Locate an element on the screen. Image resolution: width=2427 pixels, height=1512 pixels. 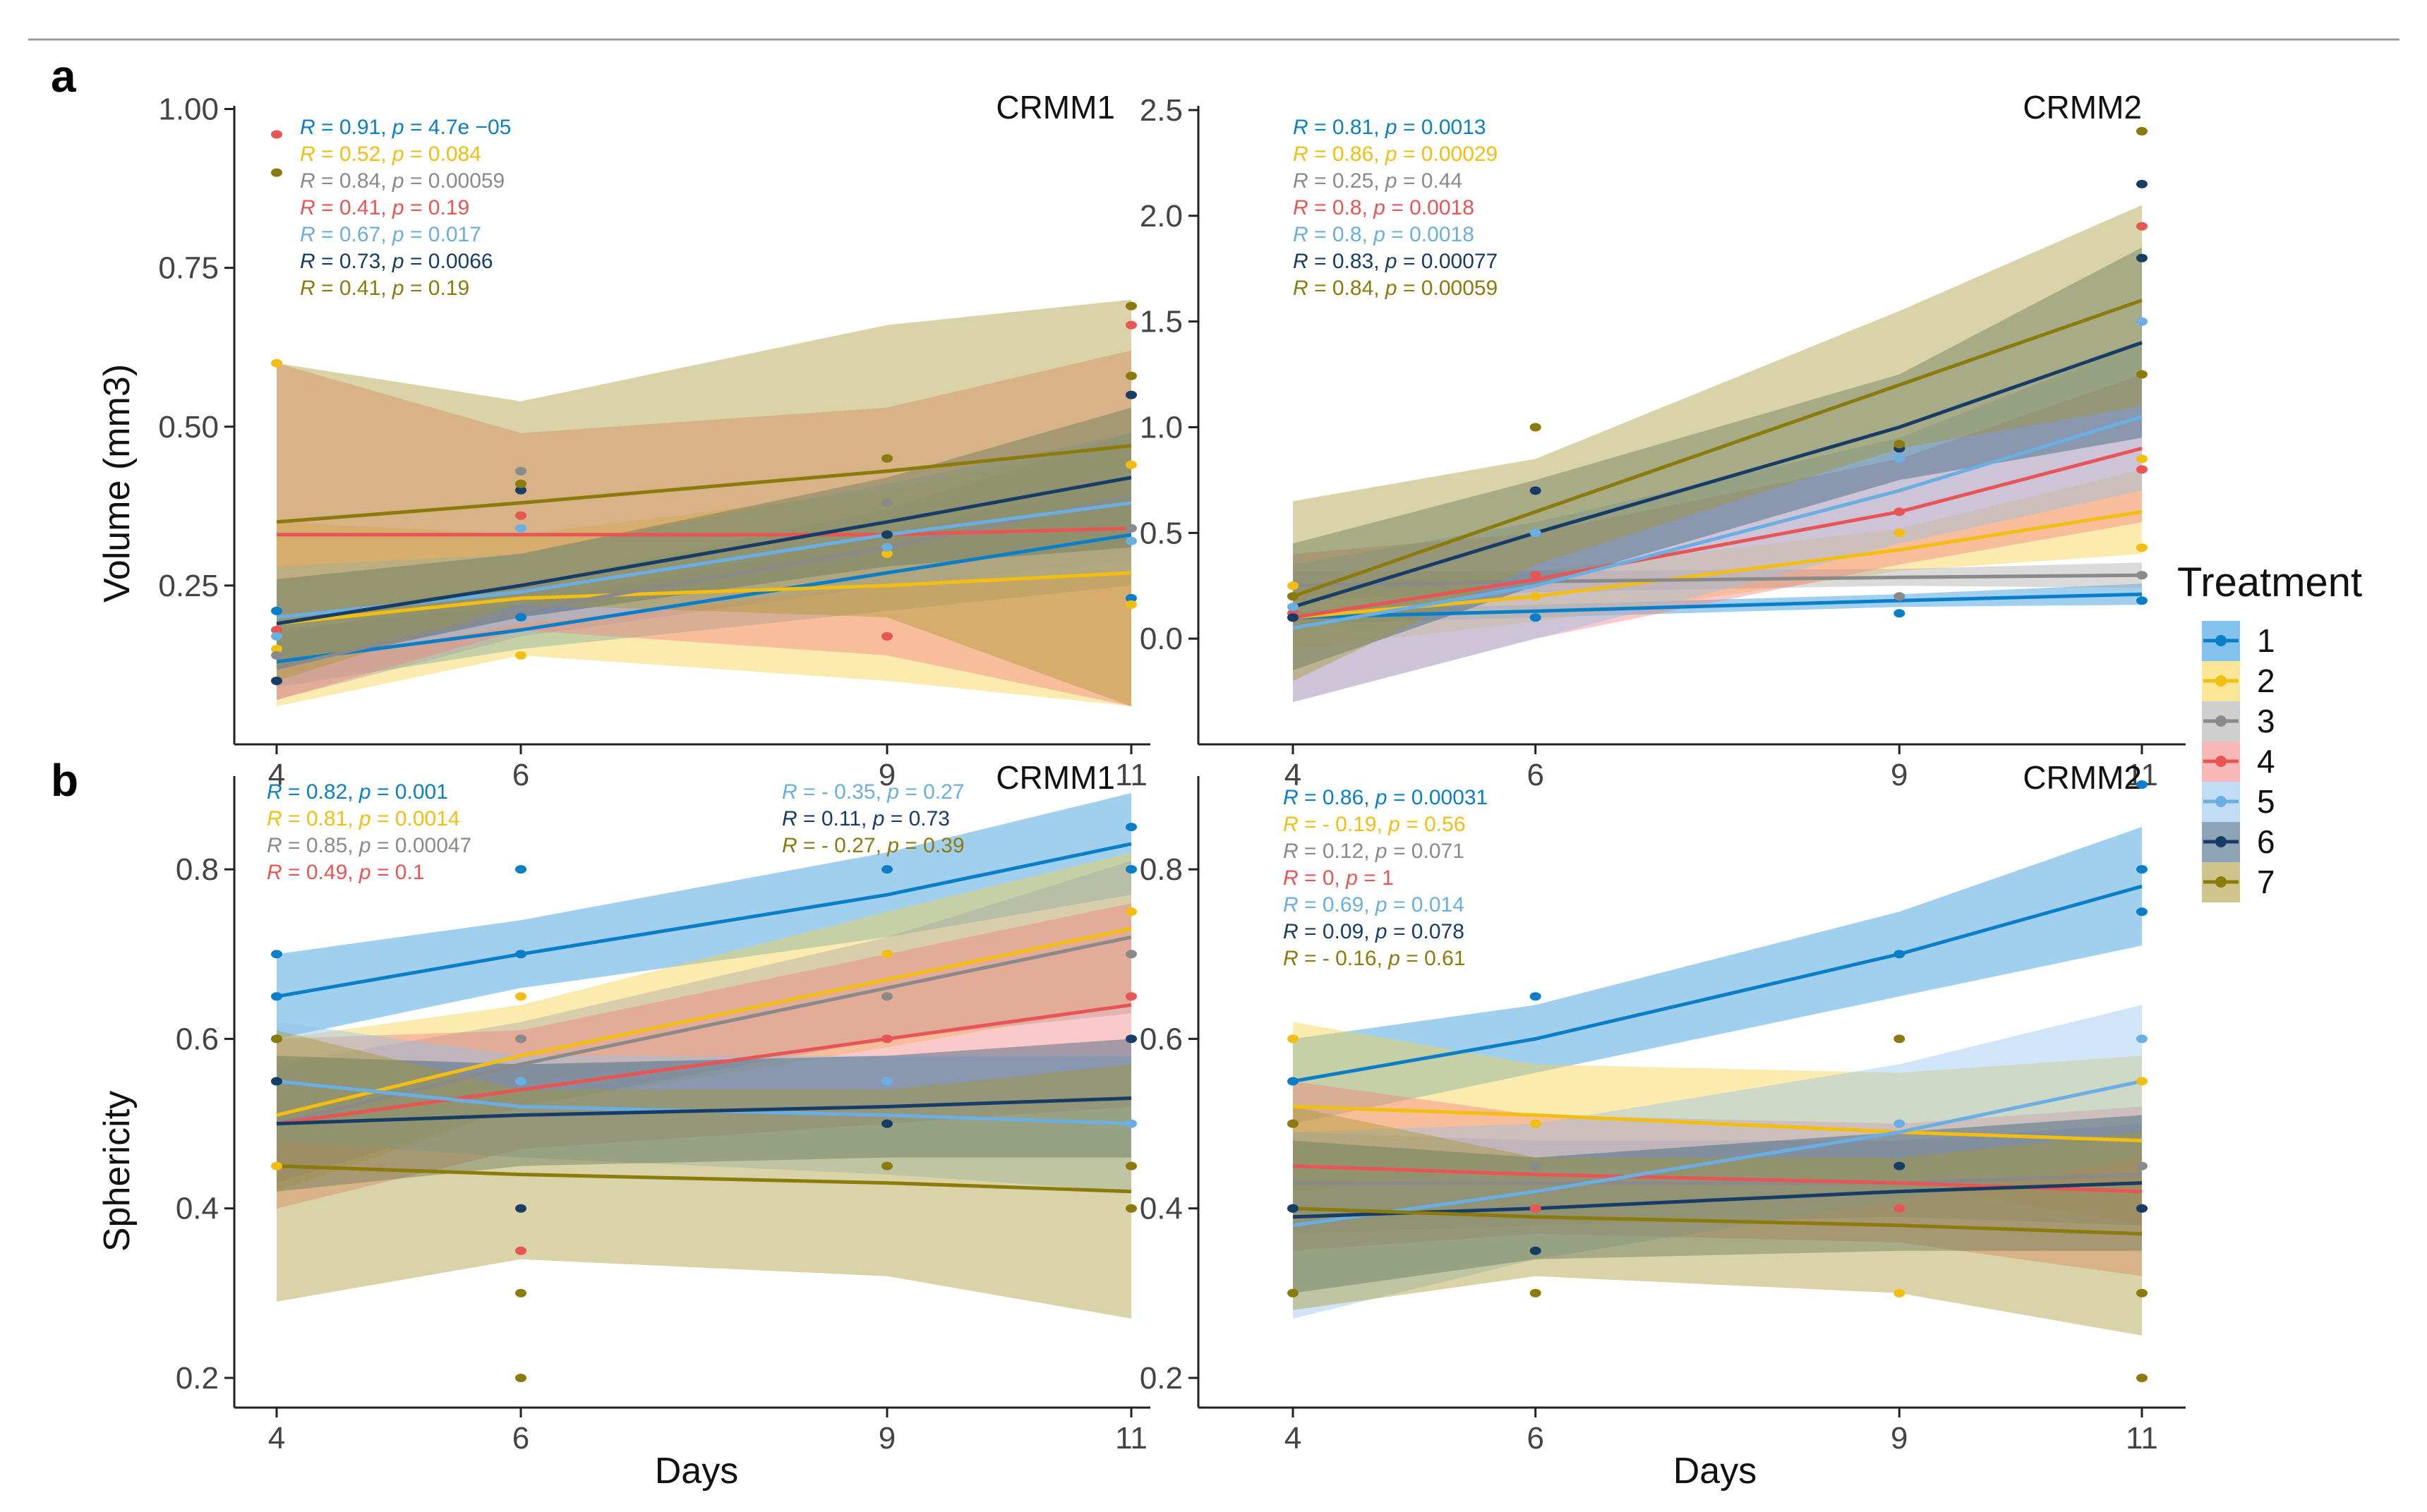
correlation-annotation-treatment-7: R = - 0.27, p = 0.39 is located at coordinates (873, 845).